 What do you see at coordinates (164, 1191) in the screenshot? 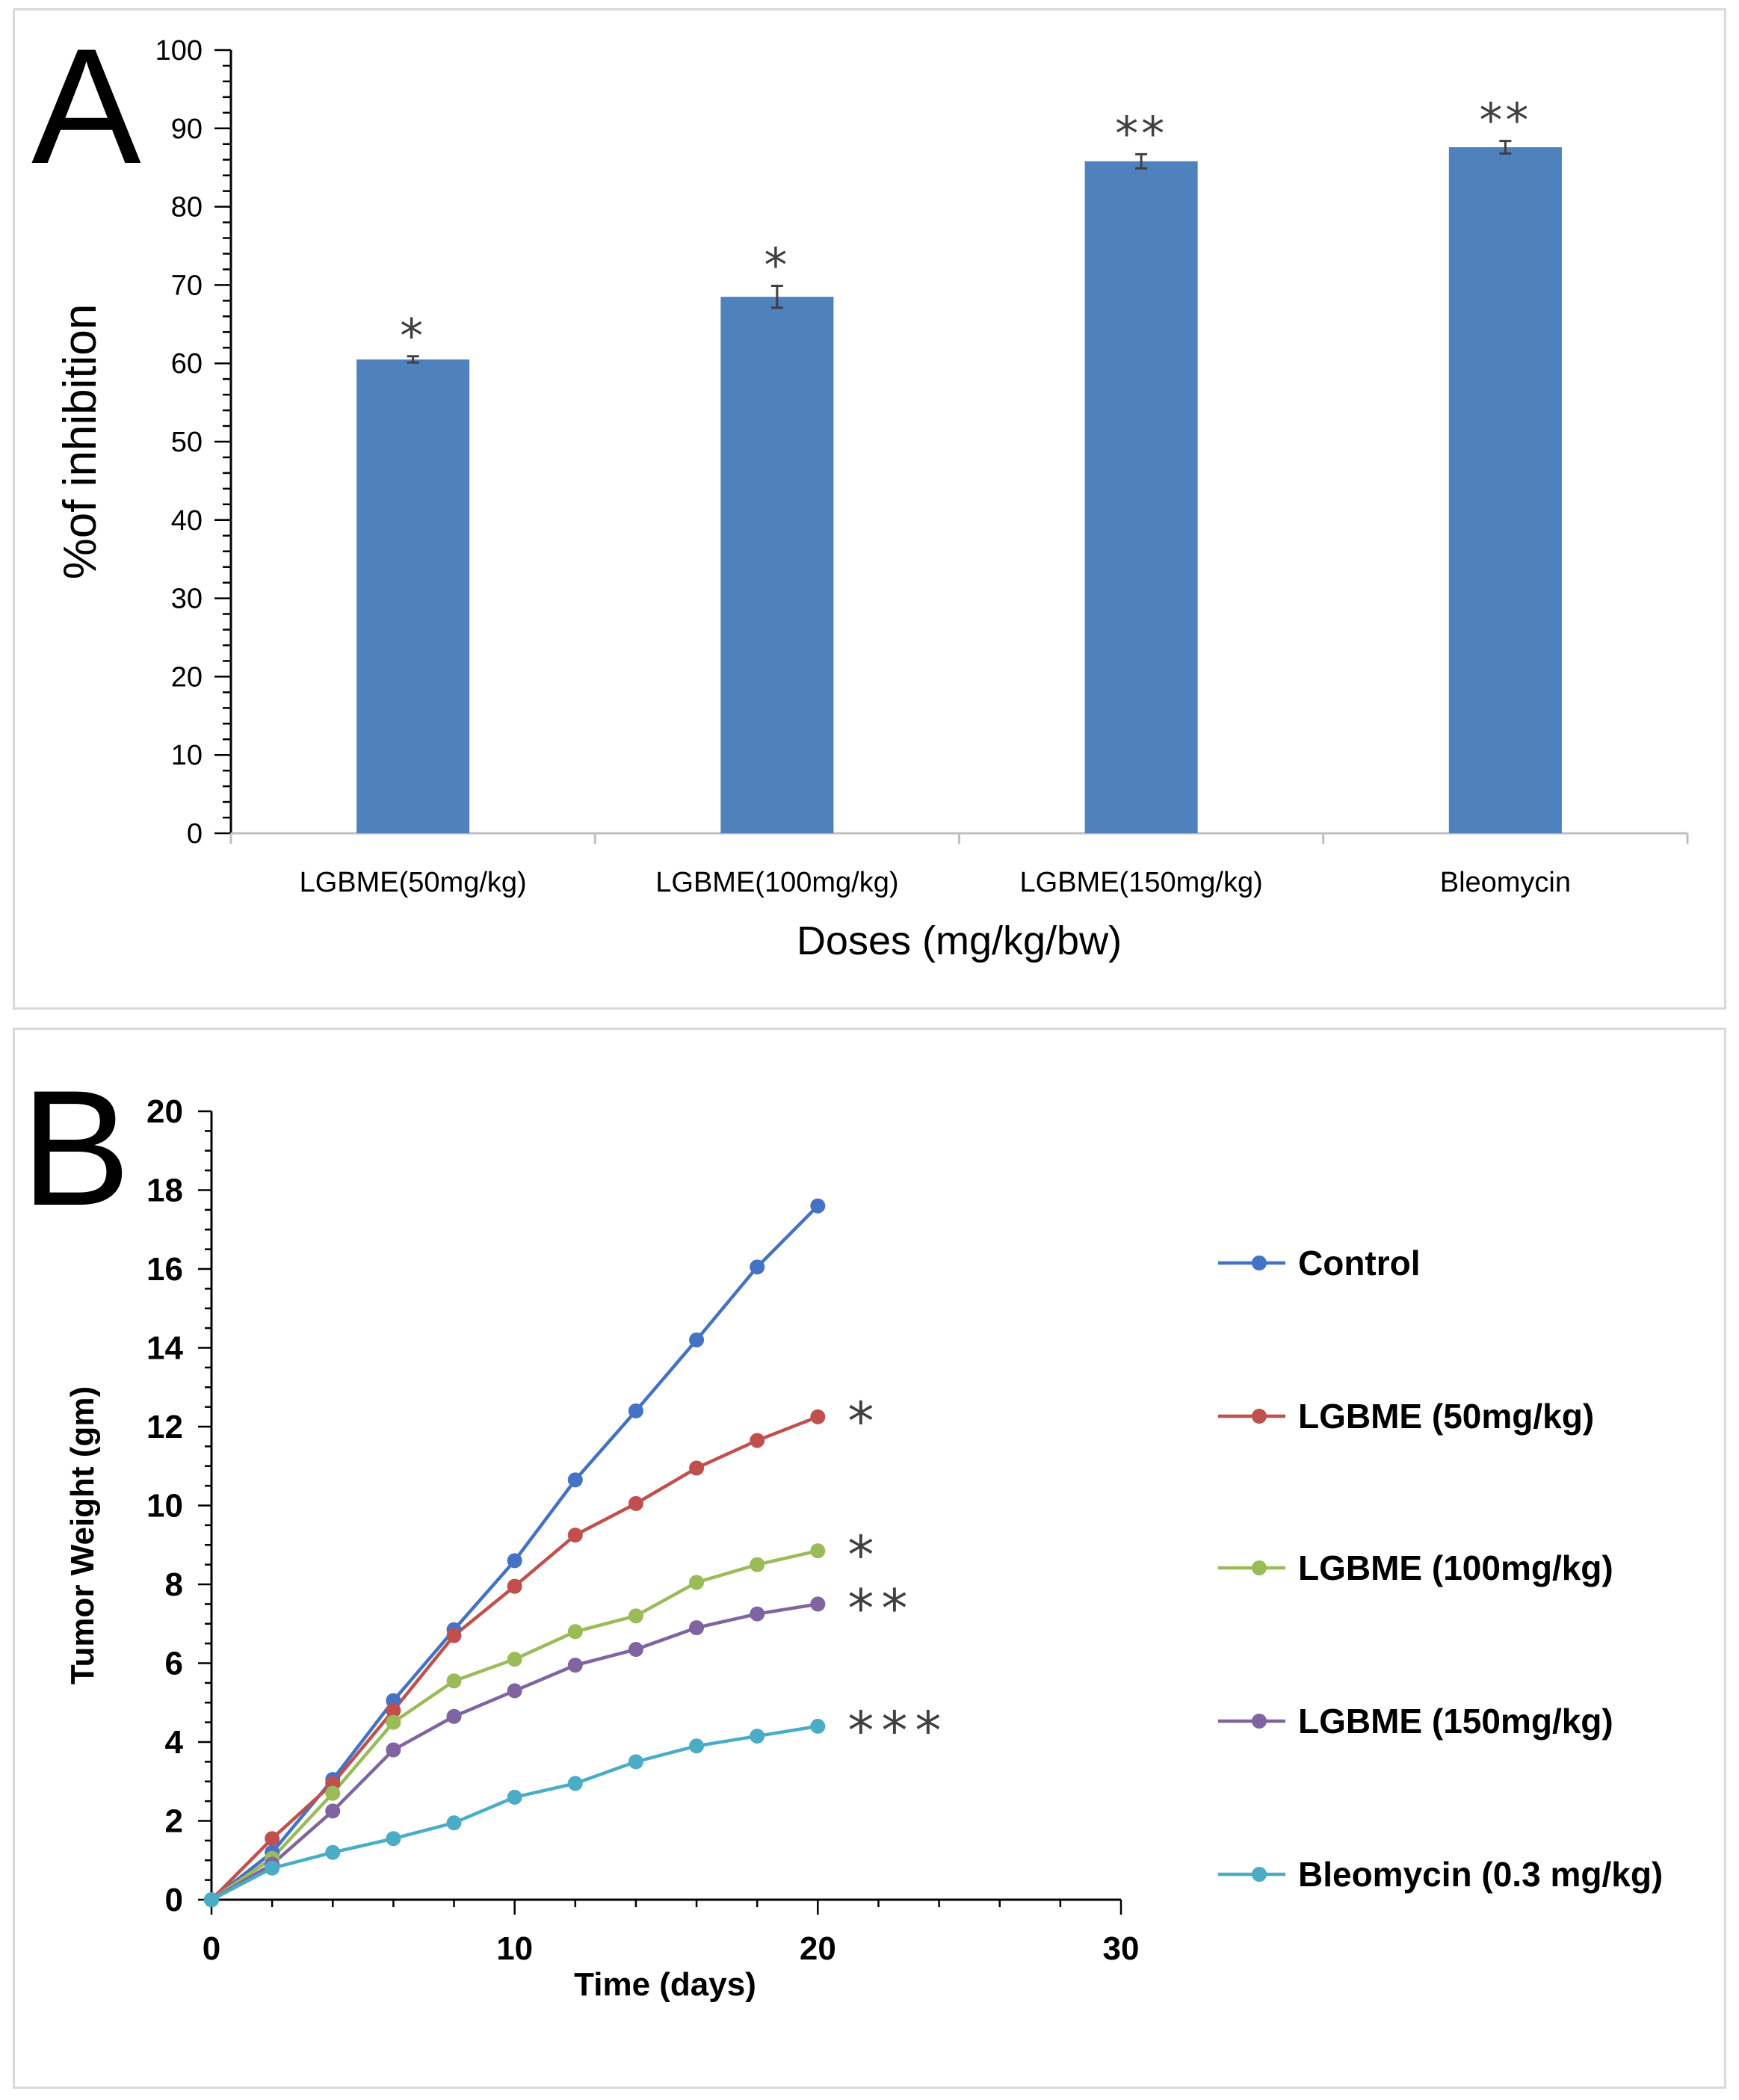
I see `y-tick-label: 18` at bounding box center [164, 1191].